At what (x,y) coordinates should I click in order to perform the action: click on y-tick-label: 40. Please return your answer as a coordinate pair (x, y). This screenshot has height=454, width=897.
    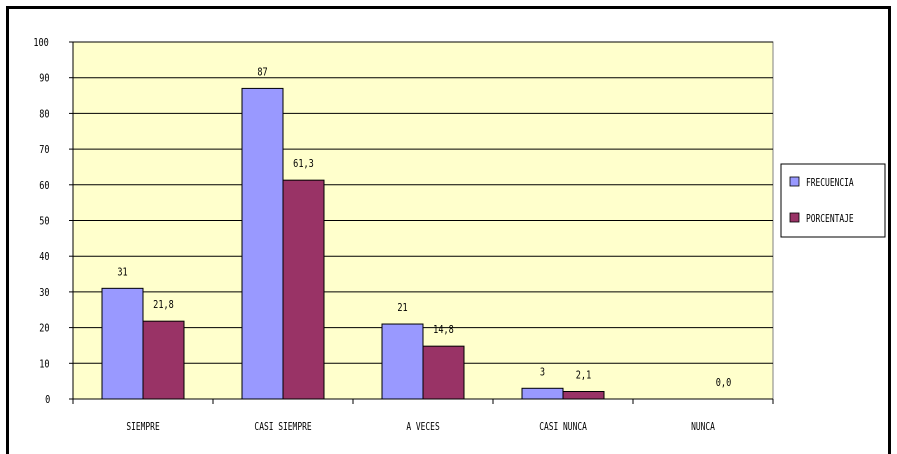
    Looking at the image, I should click on (44, 257).